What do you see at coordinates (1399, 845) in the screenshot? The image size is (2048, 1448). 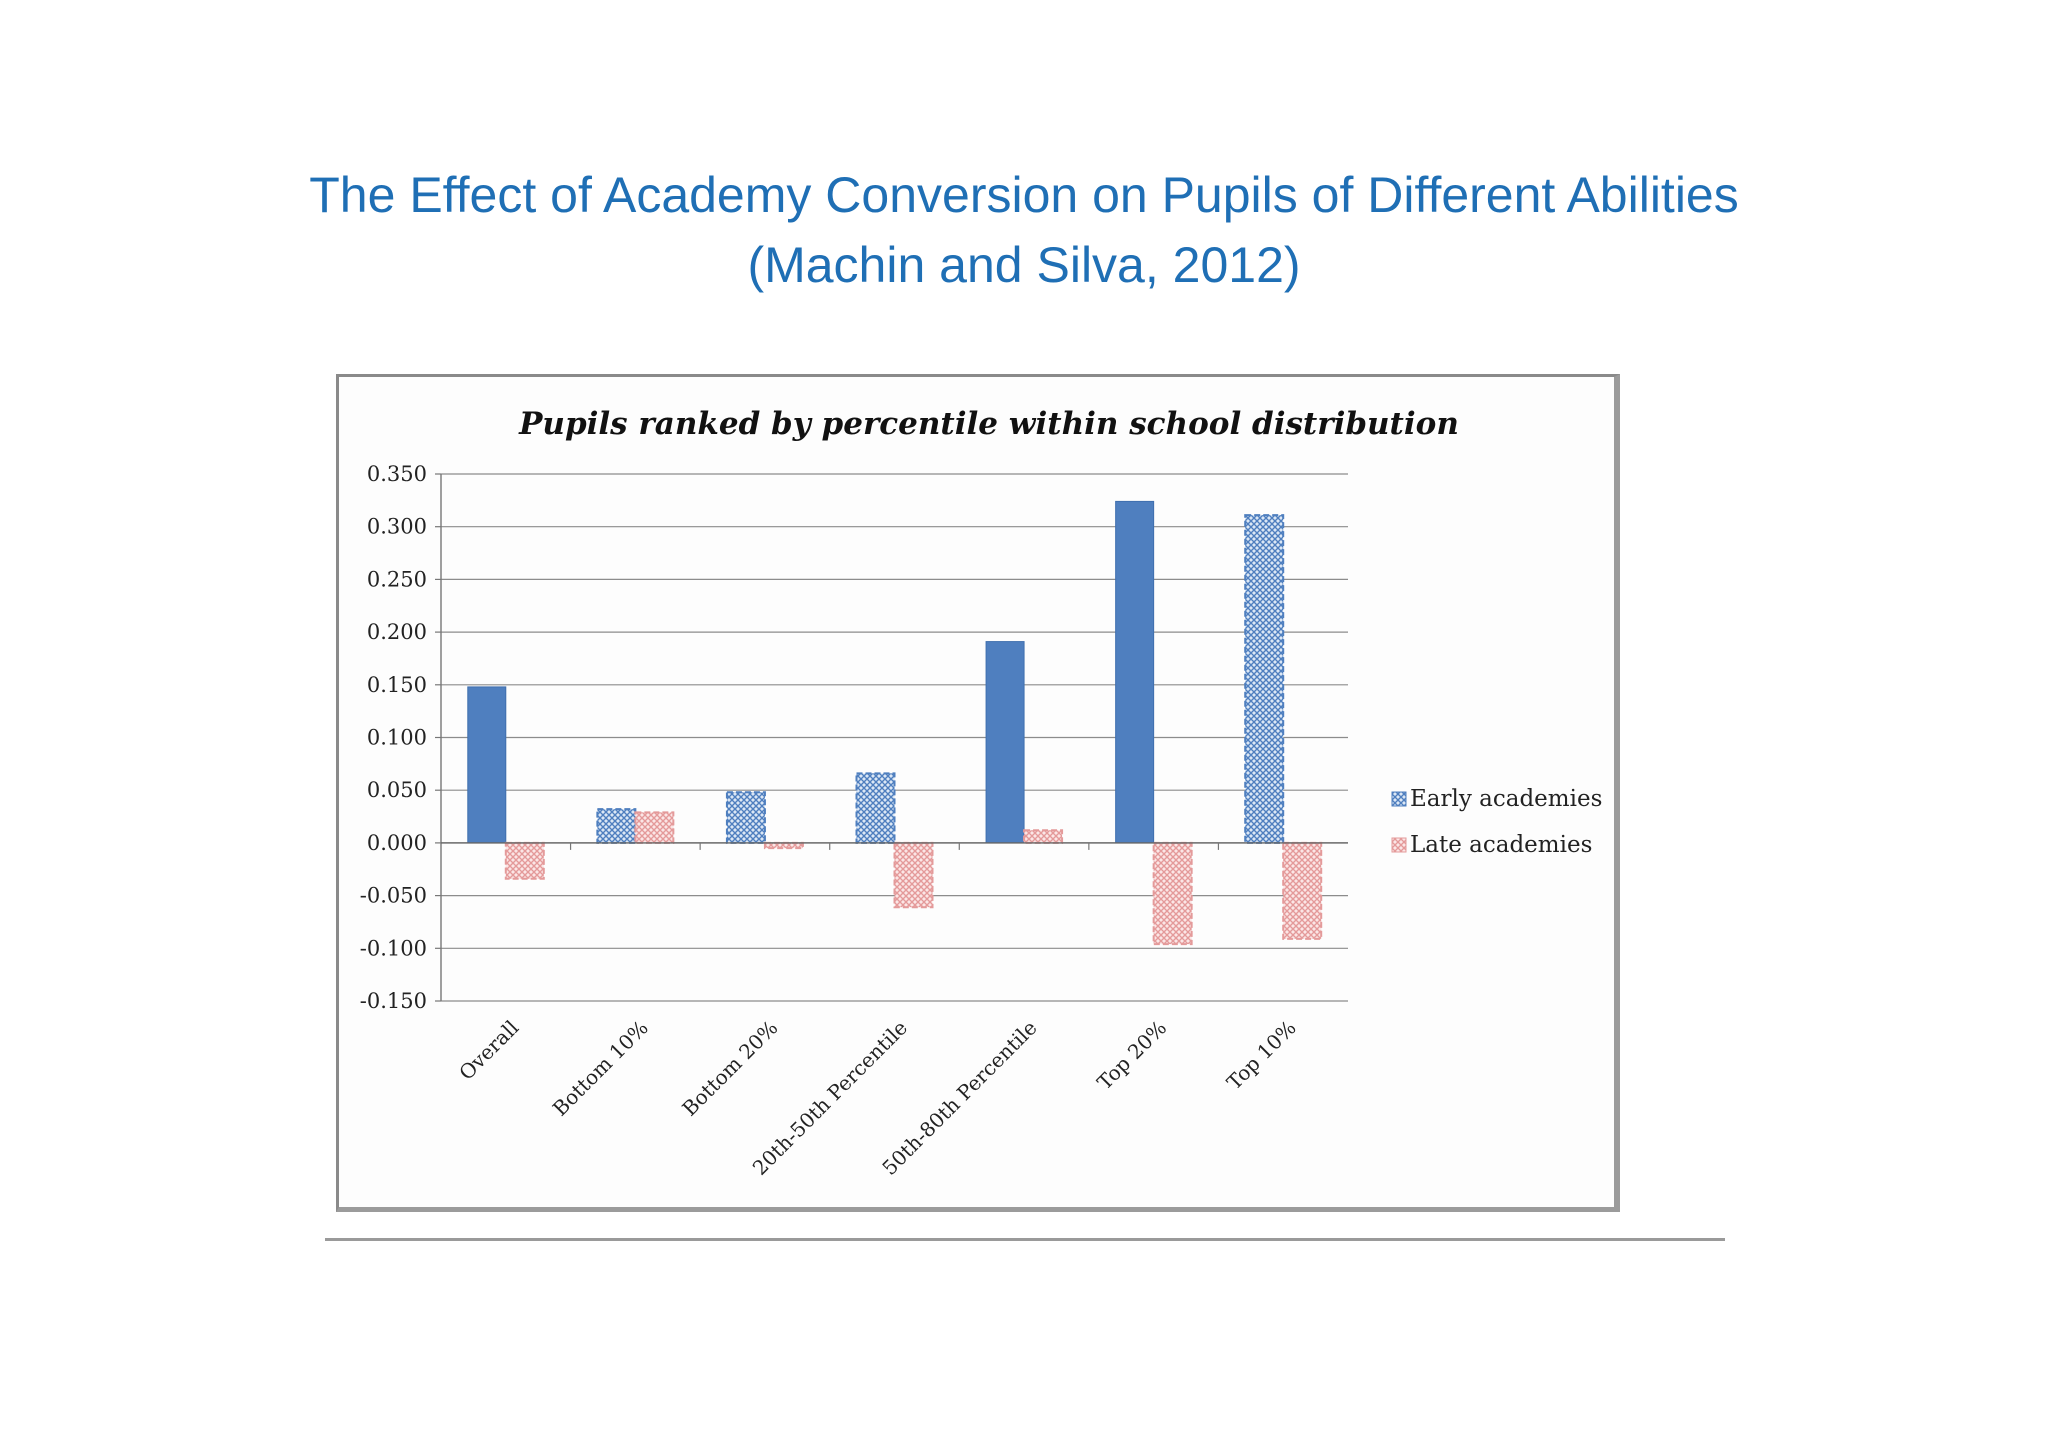 I see `legend-swatch-late` at bounding box center [1399, 845].